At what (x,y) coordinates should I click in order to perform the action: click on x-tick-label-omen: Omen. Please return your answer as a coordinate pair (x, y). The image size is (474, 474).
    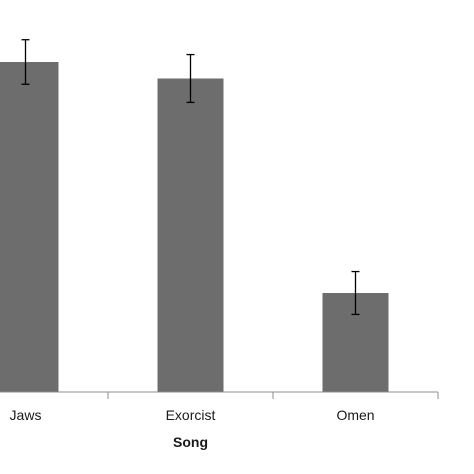
    Looking at the image, I should click on (355, 415).